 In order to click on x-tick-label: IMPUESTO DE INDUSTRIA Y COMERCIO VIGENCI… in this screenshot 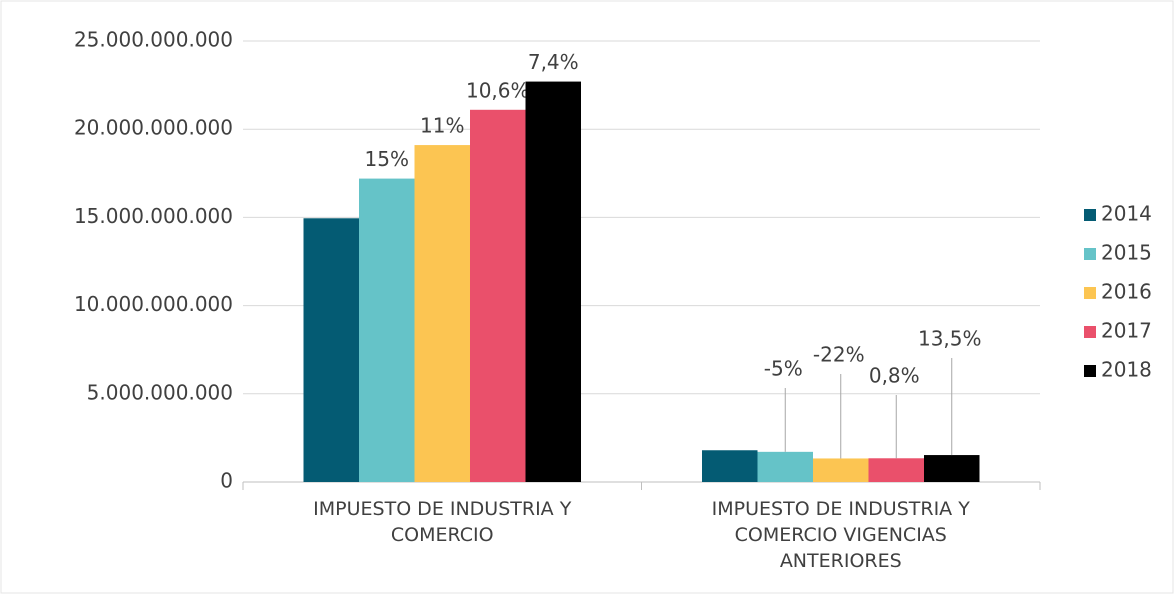, I will do `click(840, 535)`.